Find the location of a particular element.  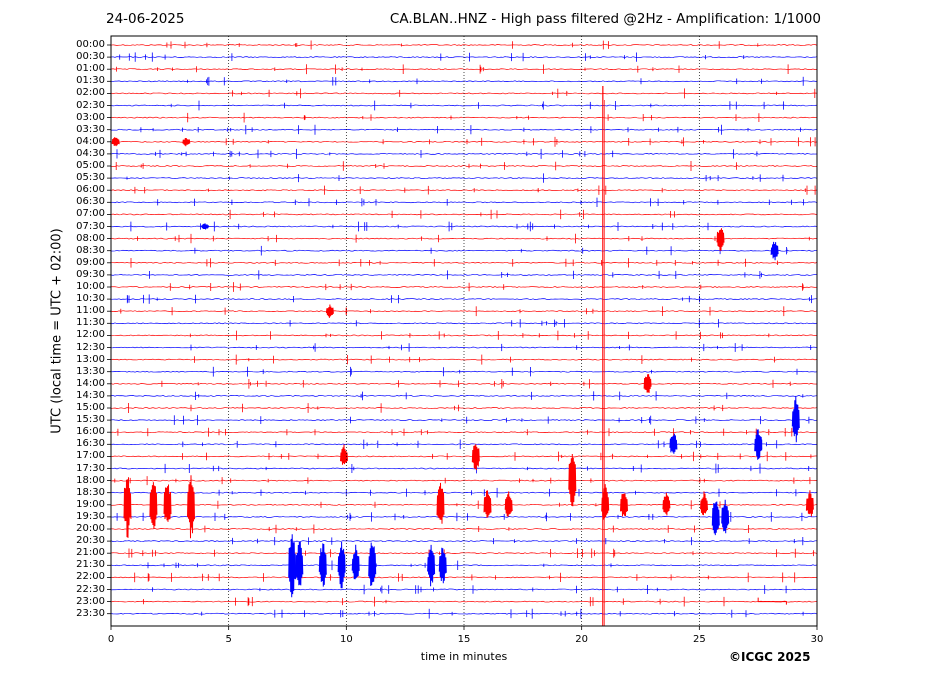

y-tick-label: 08:00 is located at coordinates (90, 238).